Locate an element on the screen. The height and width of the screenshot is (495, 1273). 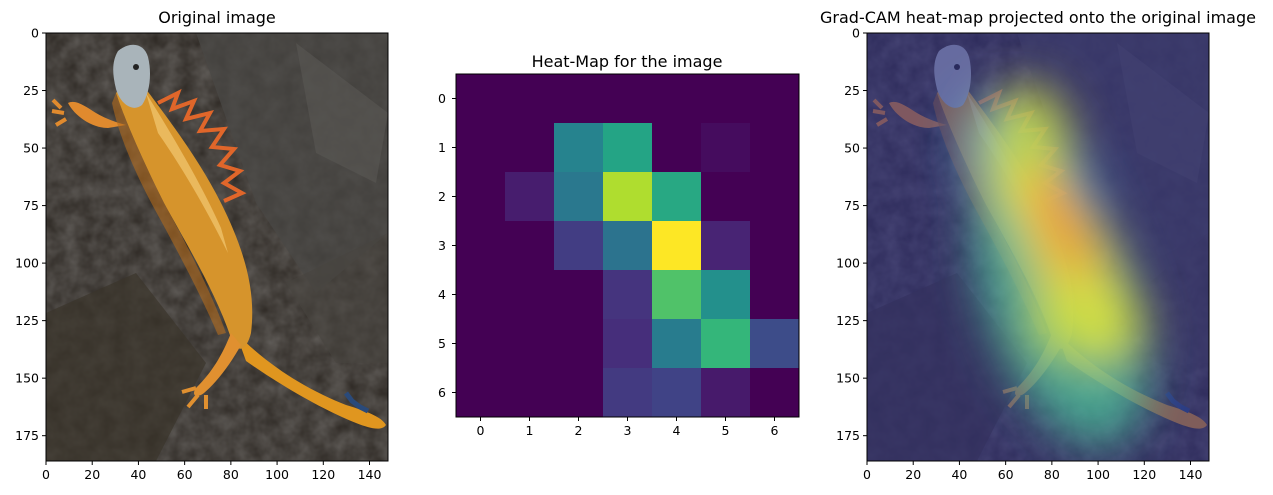
heatmap-cell-r5-c2 is located at coordinates (579, 344).